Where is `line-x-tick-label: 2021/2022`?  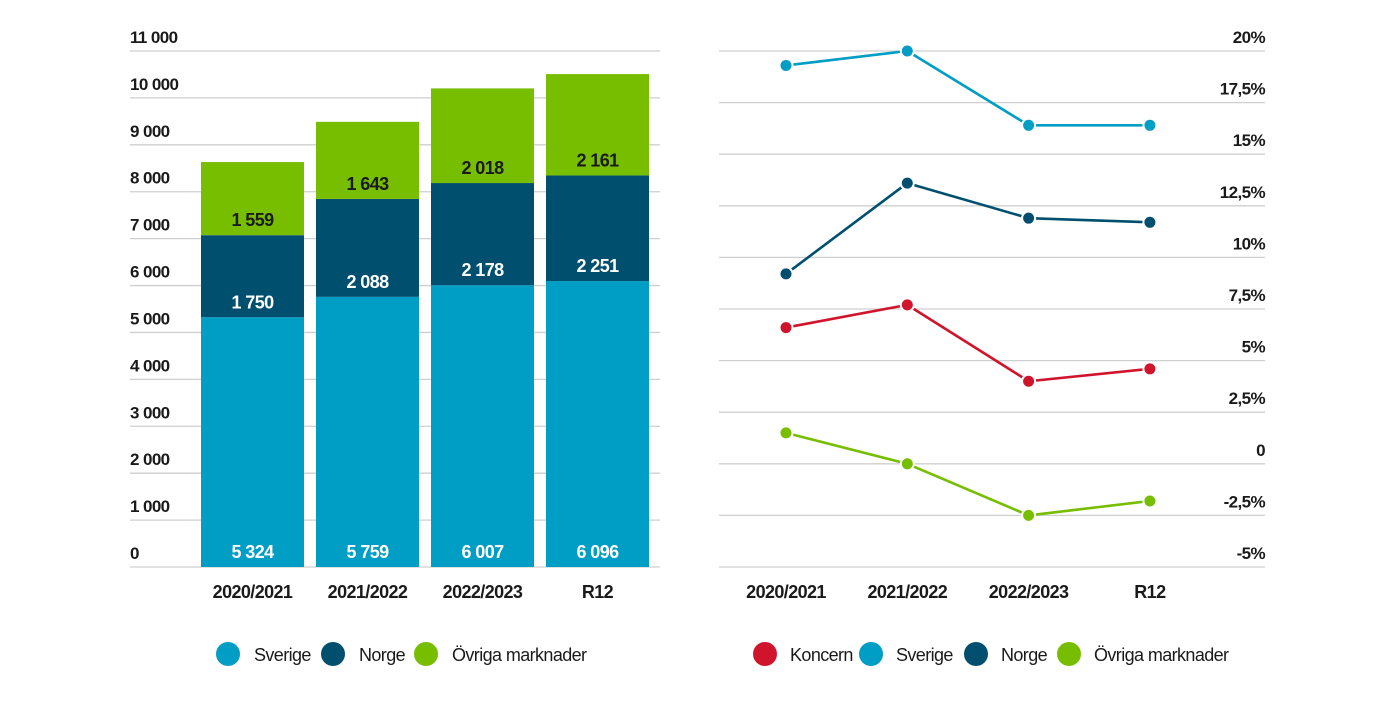
line-x-tick-label: 2021/2022 is located at coordinates (907, 592).